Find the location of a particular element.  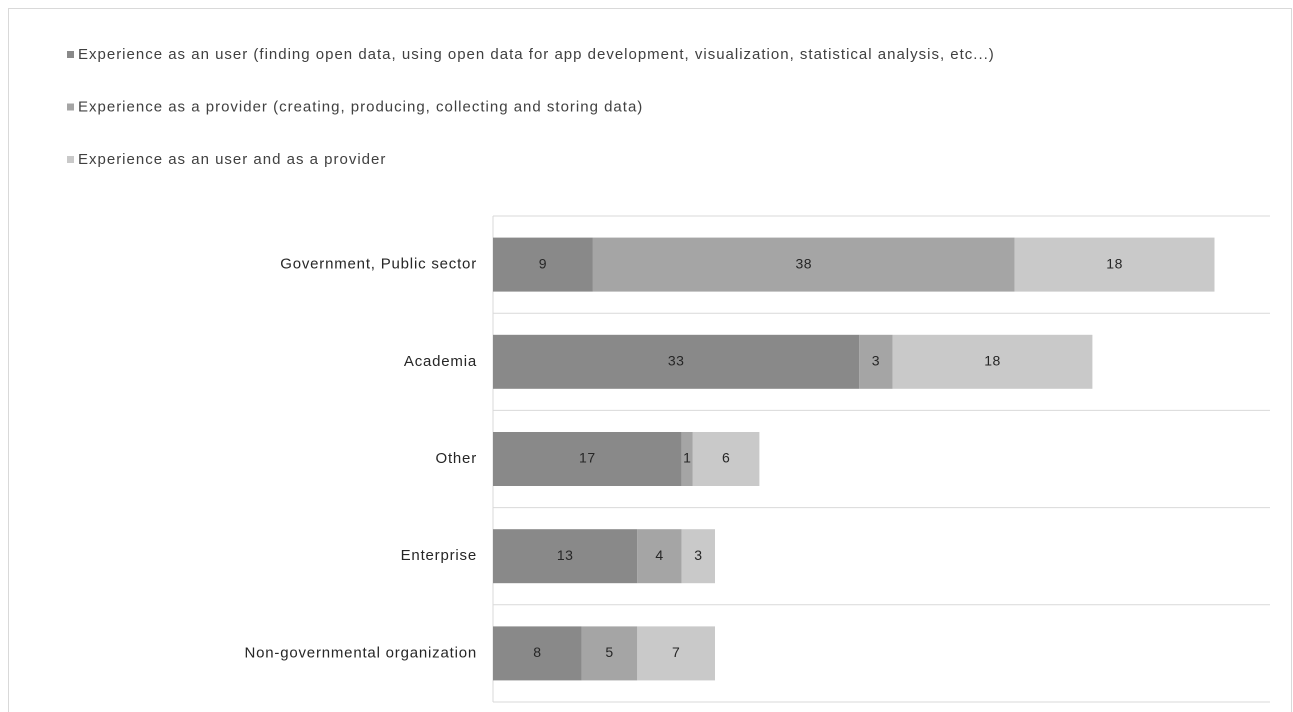

category-label: Enterprise is located at coordinates (439, 555).